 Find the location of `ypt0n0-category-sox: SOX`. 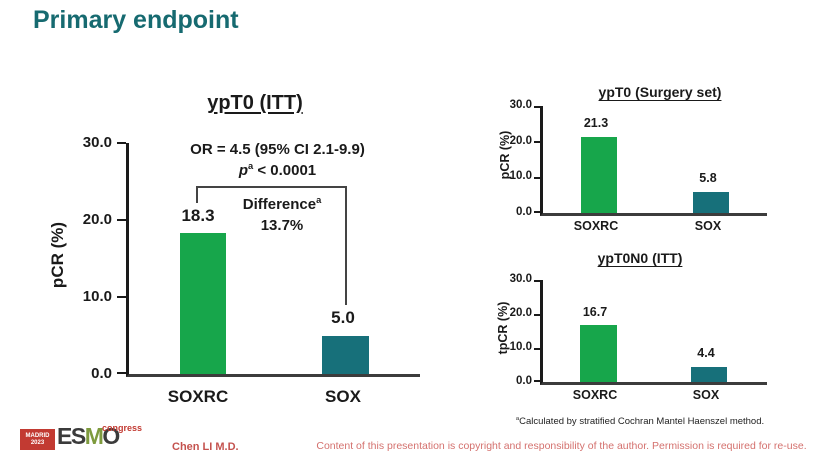

ypt0n0-category-sox: SOX is located at coordinates (706, 395).